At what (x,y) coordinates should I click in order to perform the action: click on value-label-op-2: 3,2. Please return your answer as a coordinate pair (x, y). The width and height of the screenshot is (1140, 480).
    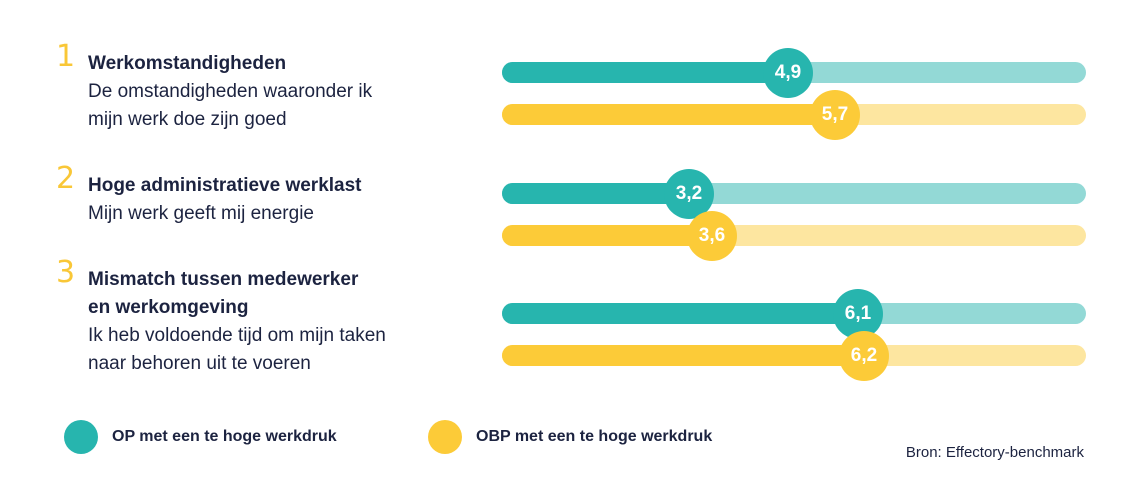
    Looking at the image, I should click on (689, 194).